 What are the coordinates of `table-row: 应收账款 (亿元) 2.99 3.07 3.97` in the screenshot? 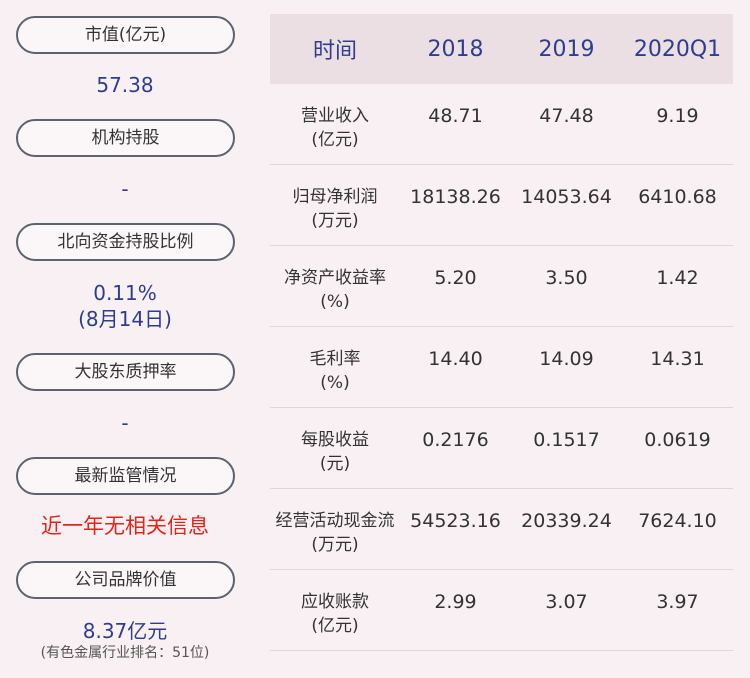 It's located at (501, 610).